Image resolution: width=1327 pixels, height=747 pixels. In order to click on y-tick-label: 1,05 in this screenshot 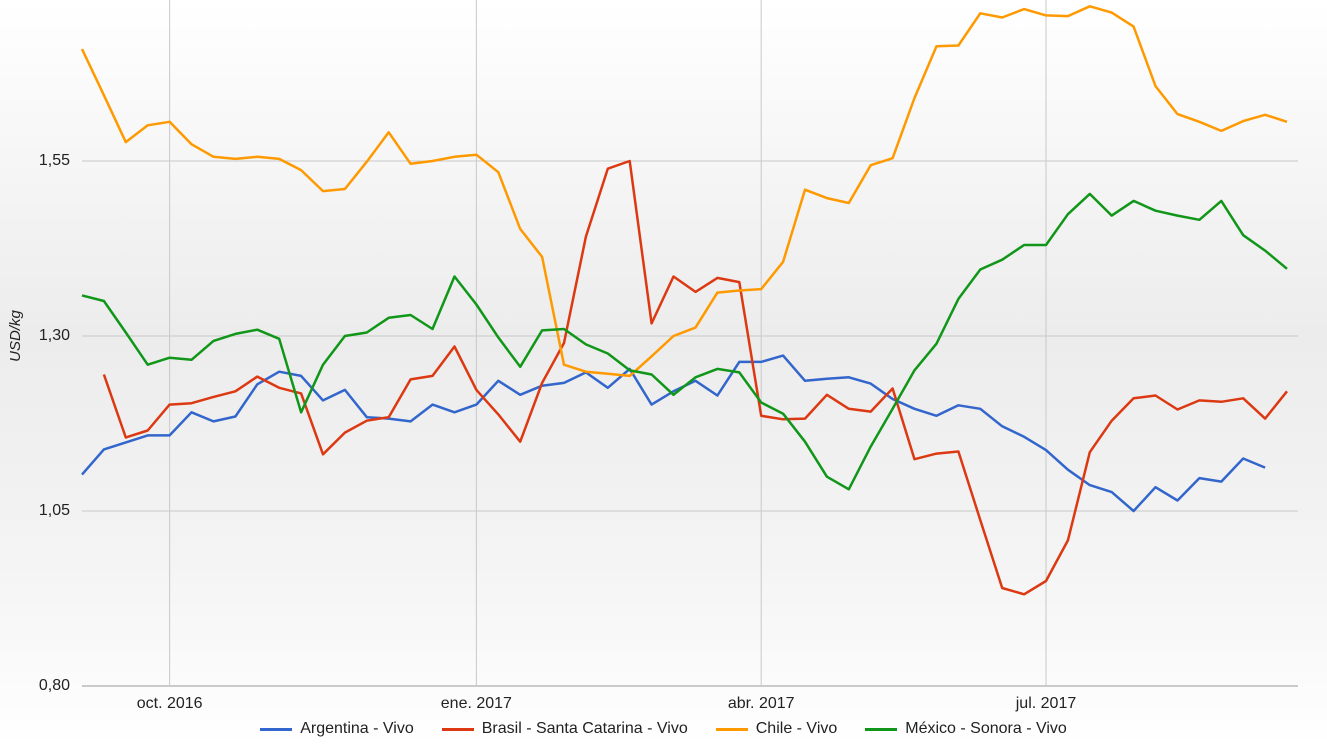, I will do `click(54, 510)`.